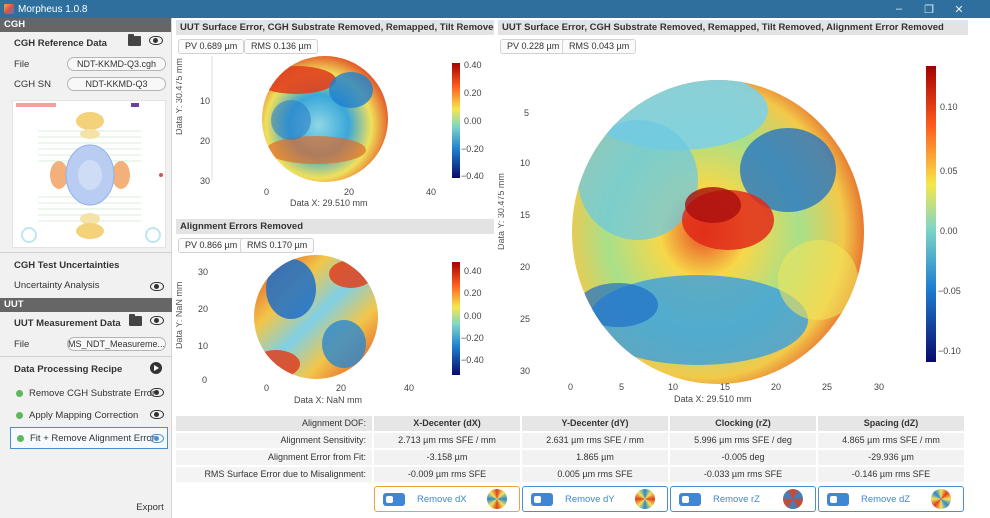  I want to click on cgh-sn-field: NDT-KKMD-Q3, so click(116, 84).